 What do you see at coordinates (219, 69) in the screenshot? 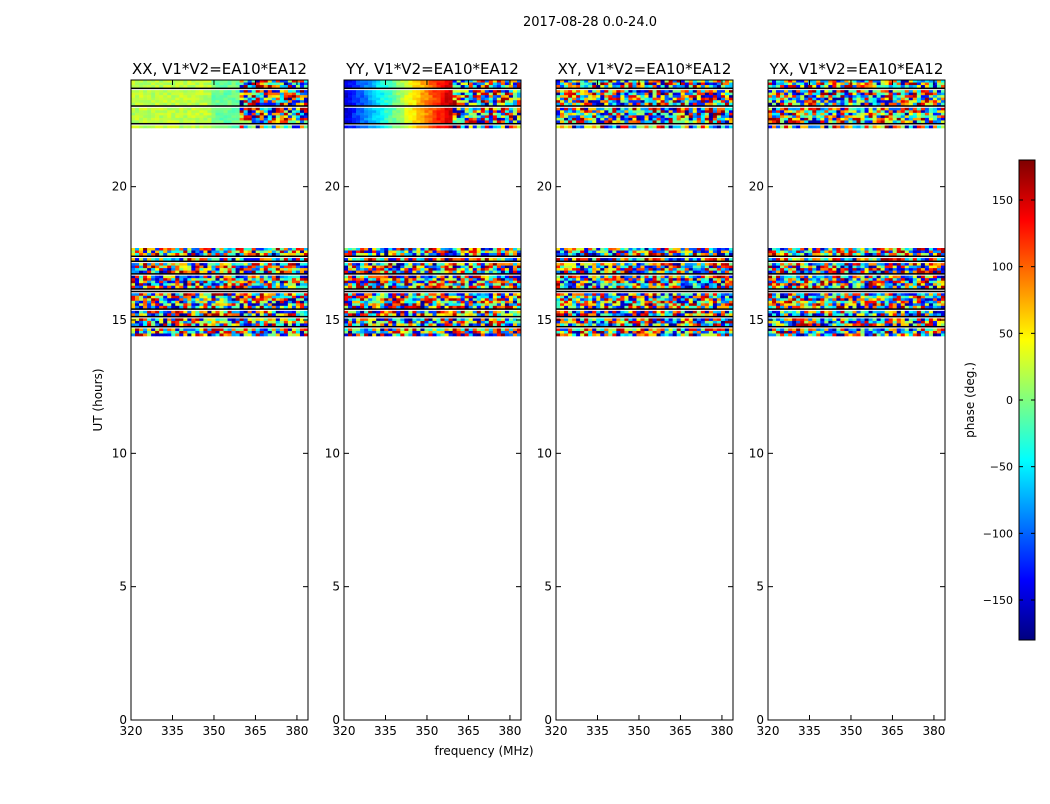
I see `panel-title-0: XX, V1*V2=EA10*EA12` at bounding box center [219, 69].